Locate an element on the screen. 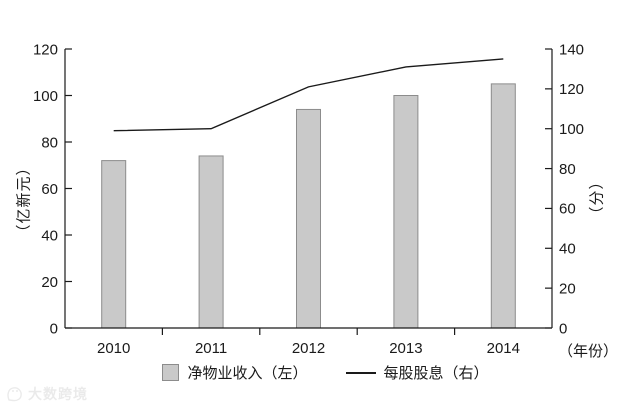 The image size is (637, 410). right-tick-label-80: 80 is located at coordinates (567, 169).